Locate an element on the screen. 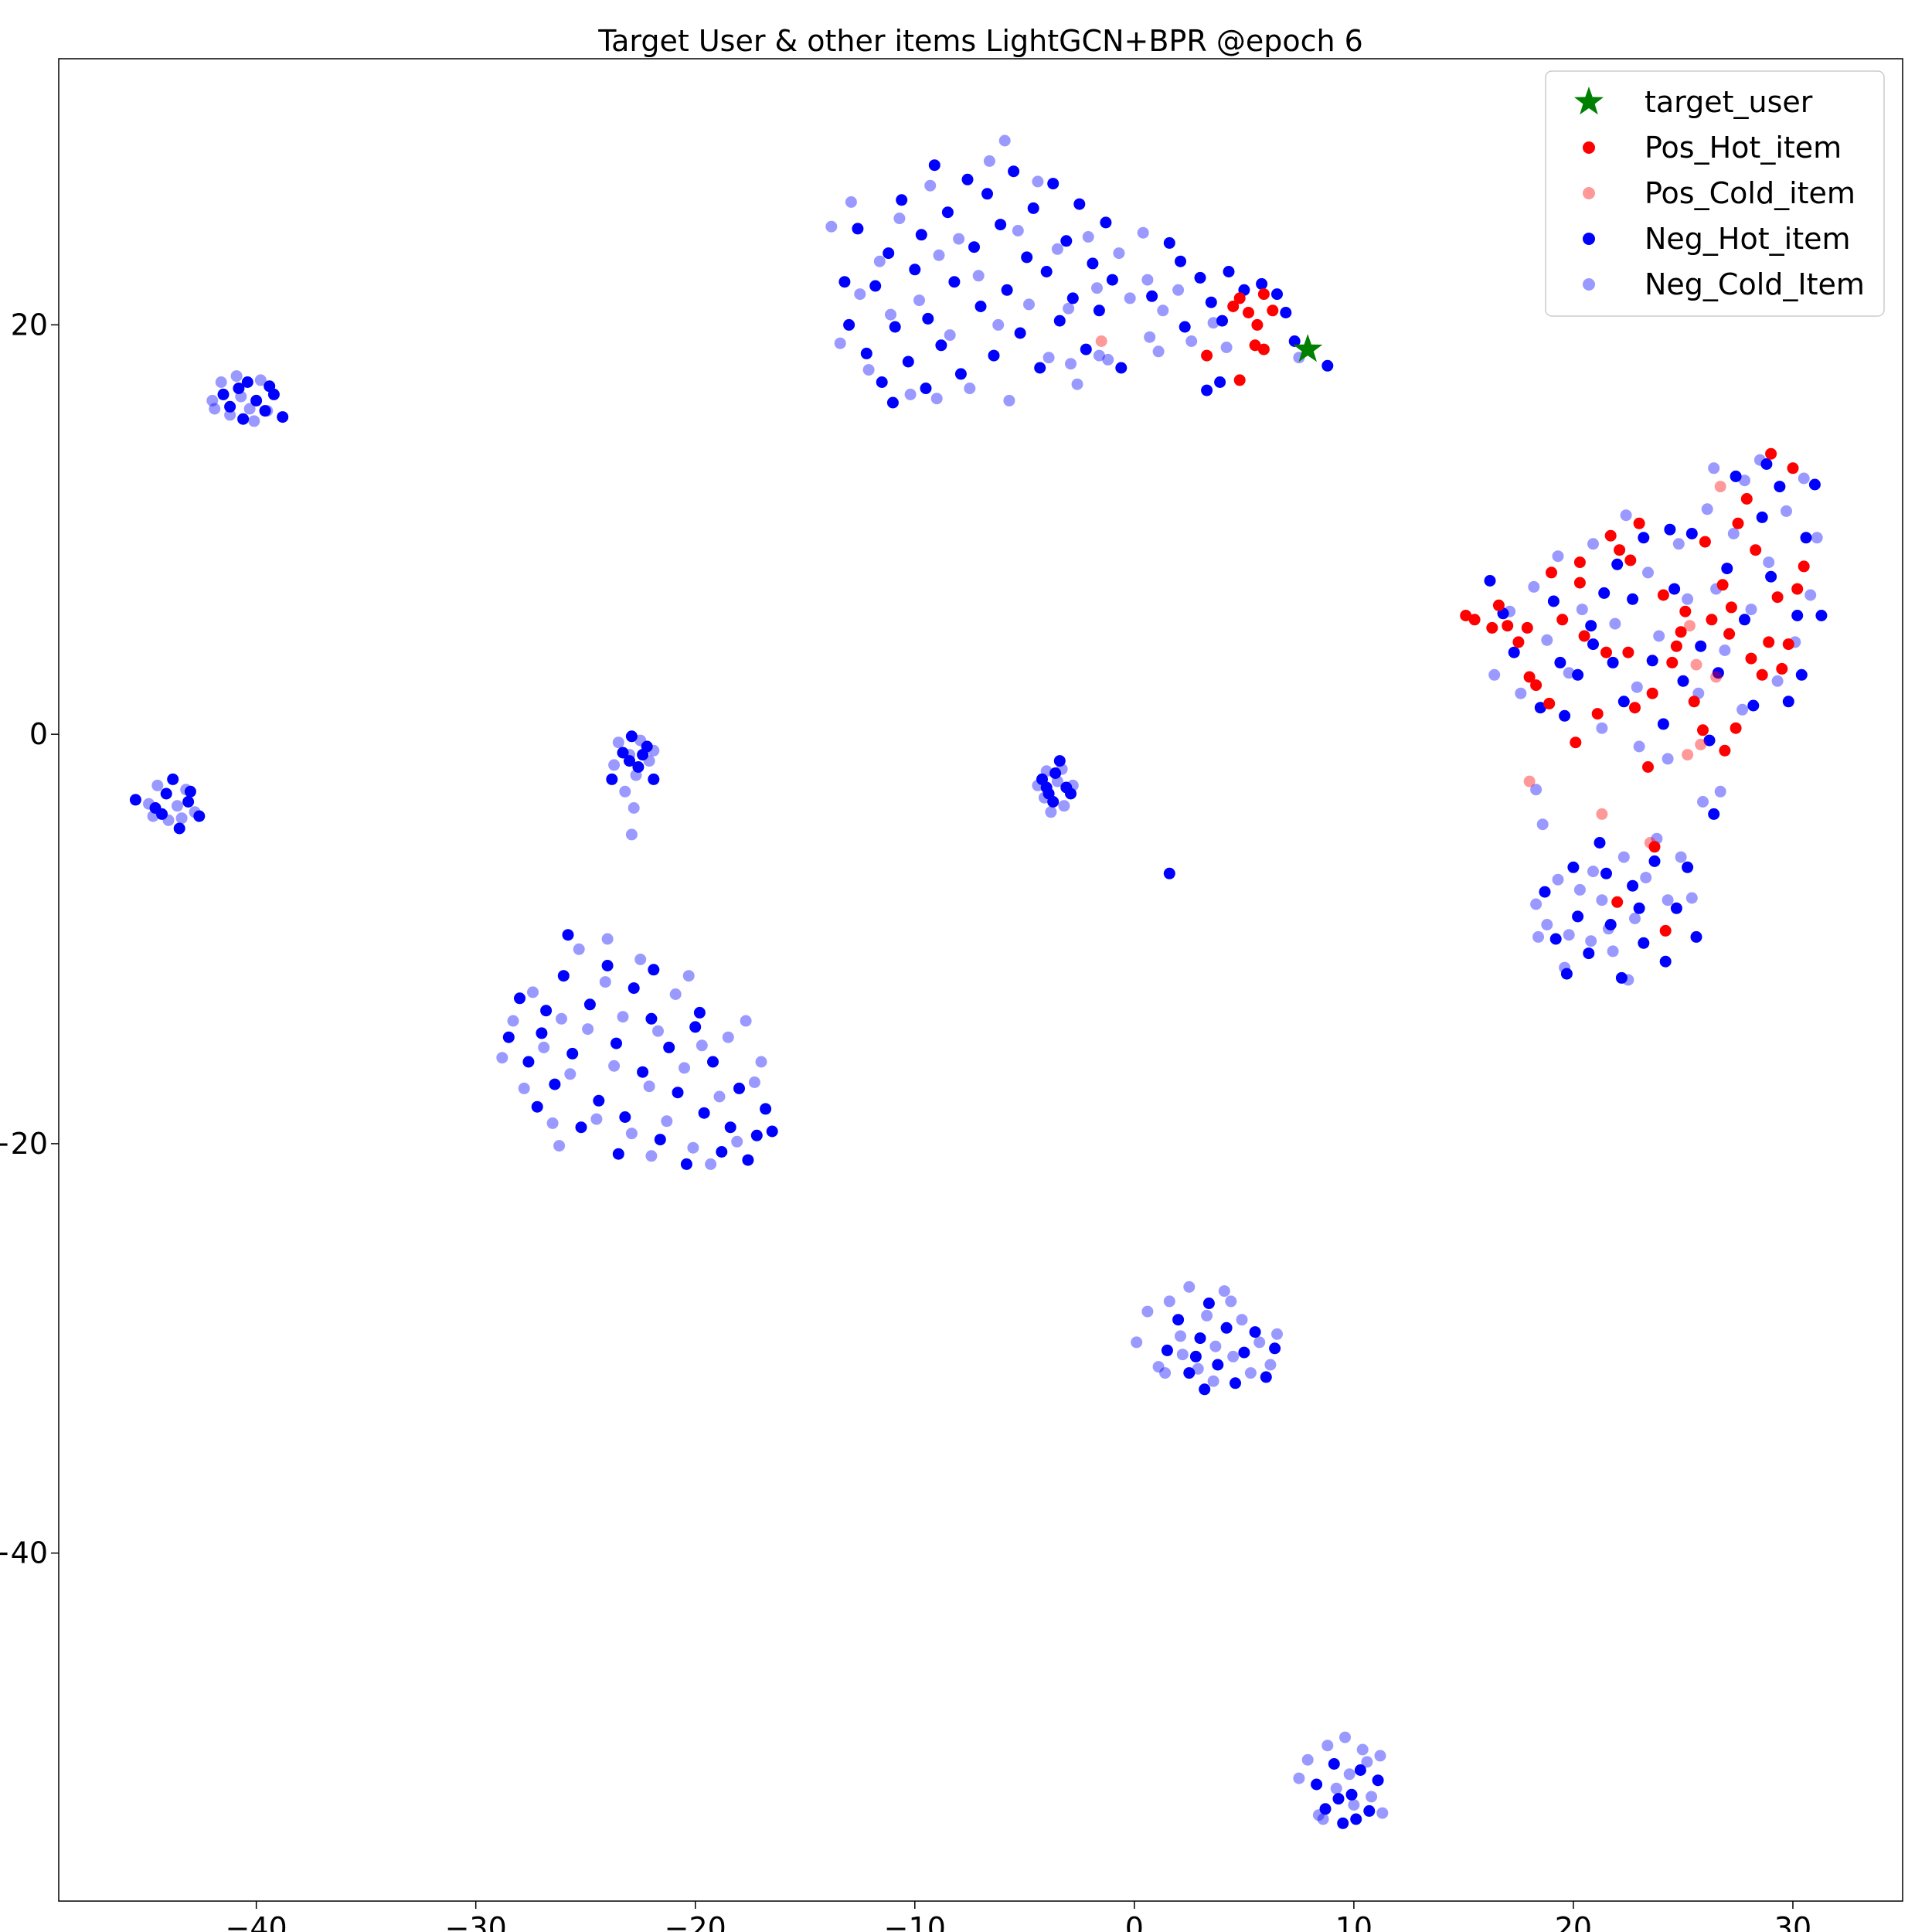 This screenshot has height=1932, width=1932. legend-box is located at coordinates (1715, 193).